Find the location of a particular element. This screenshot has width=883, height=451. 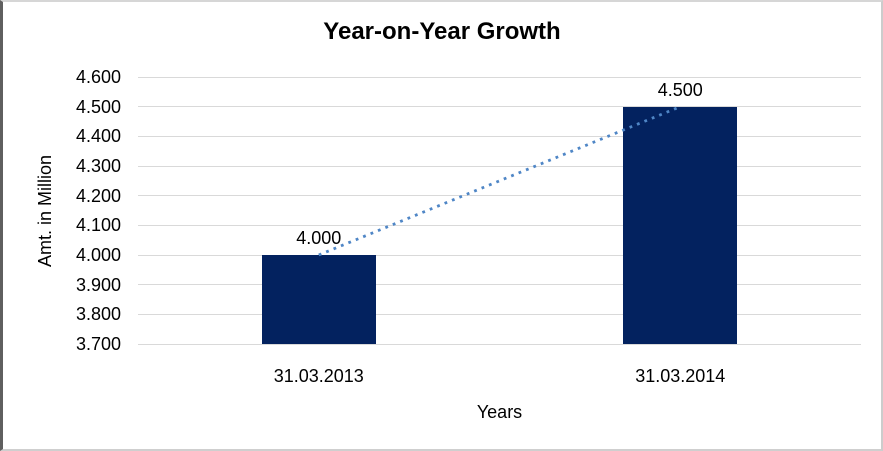

bar-31.03.2014 is located at coordinates (680, 225).